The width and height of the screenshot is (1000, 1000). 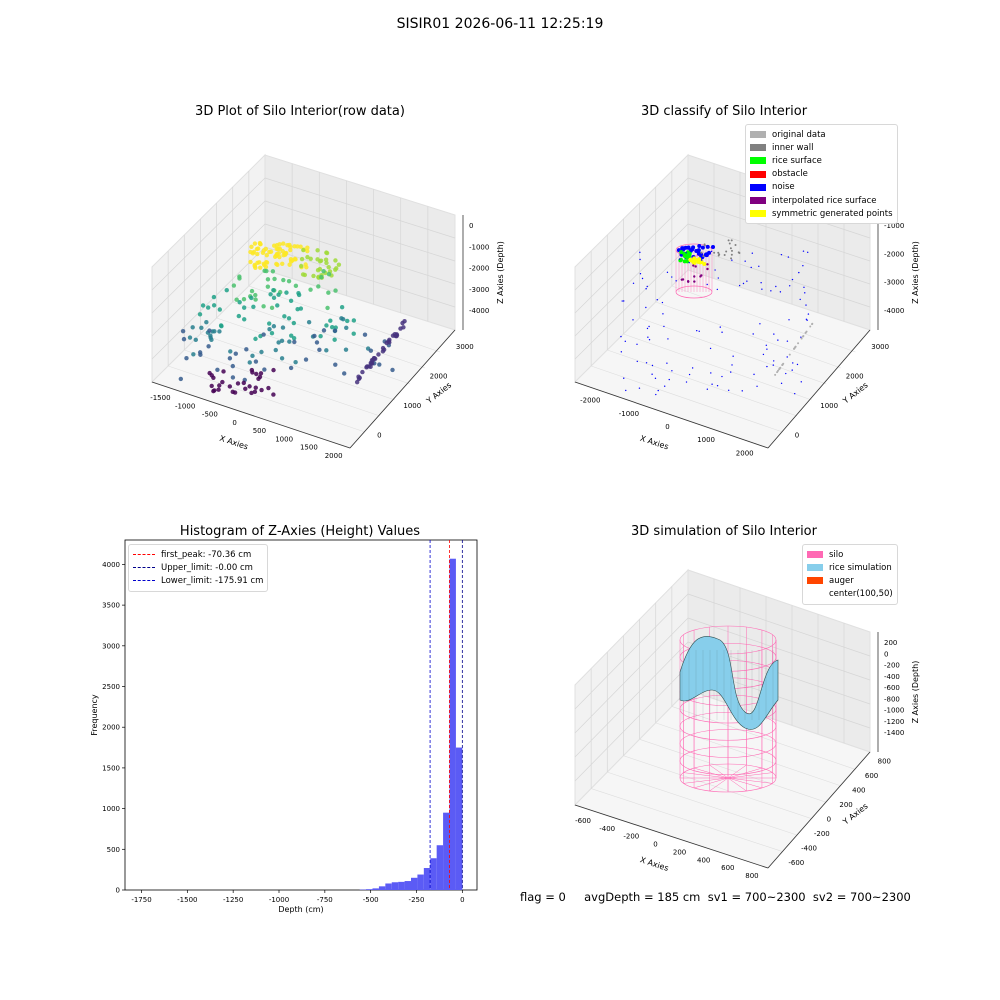 What do you see at coordinates (894, 733) in the screenshot?
I see `z-tick-label: -1400` at bounding box center [894, 733].